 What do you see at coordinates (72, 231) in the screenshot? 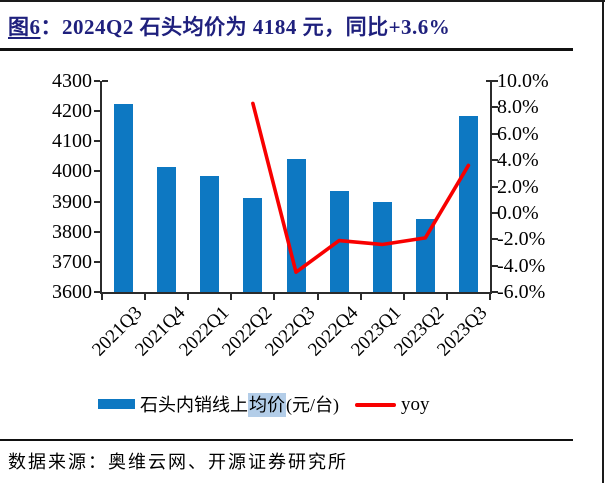
I see `y-axis-label-left: 3800` at bounding box center [72, 231].